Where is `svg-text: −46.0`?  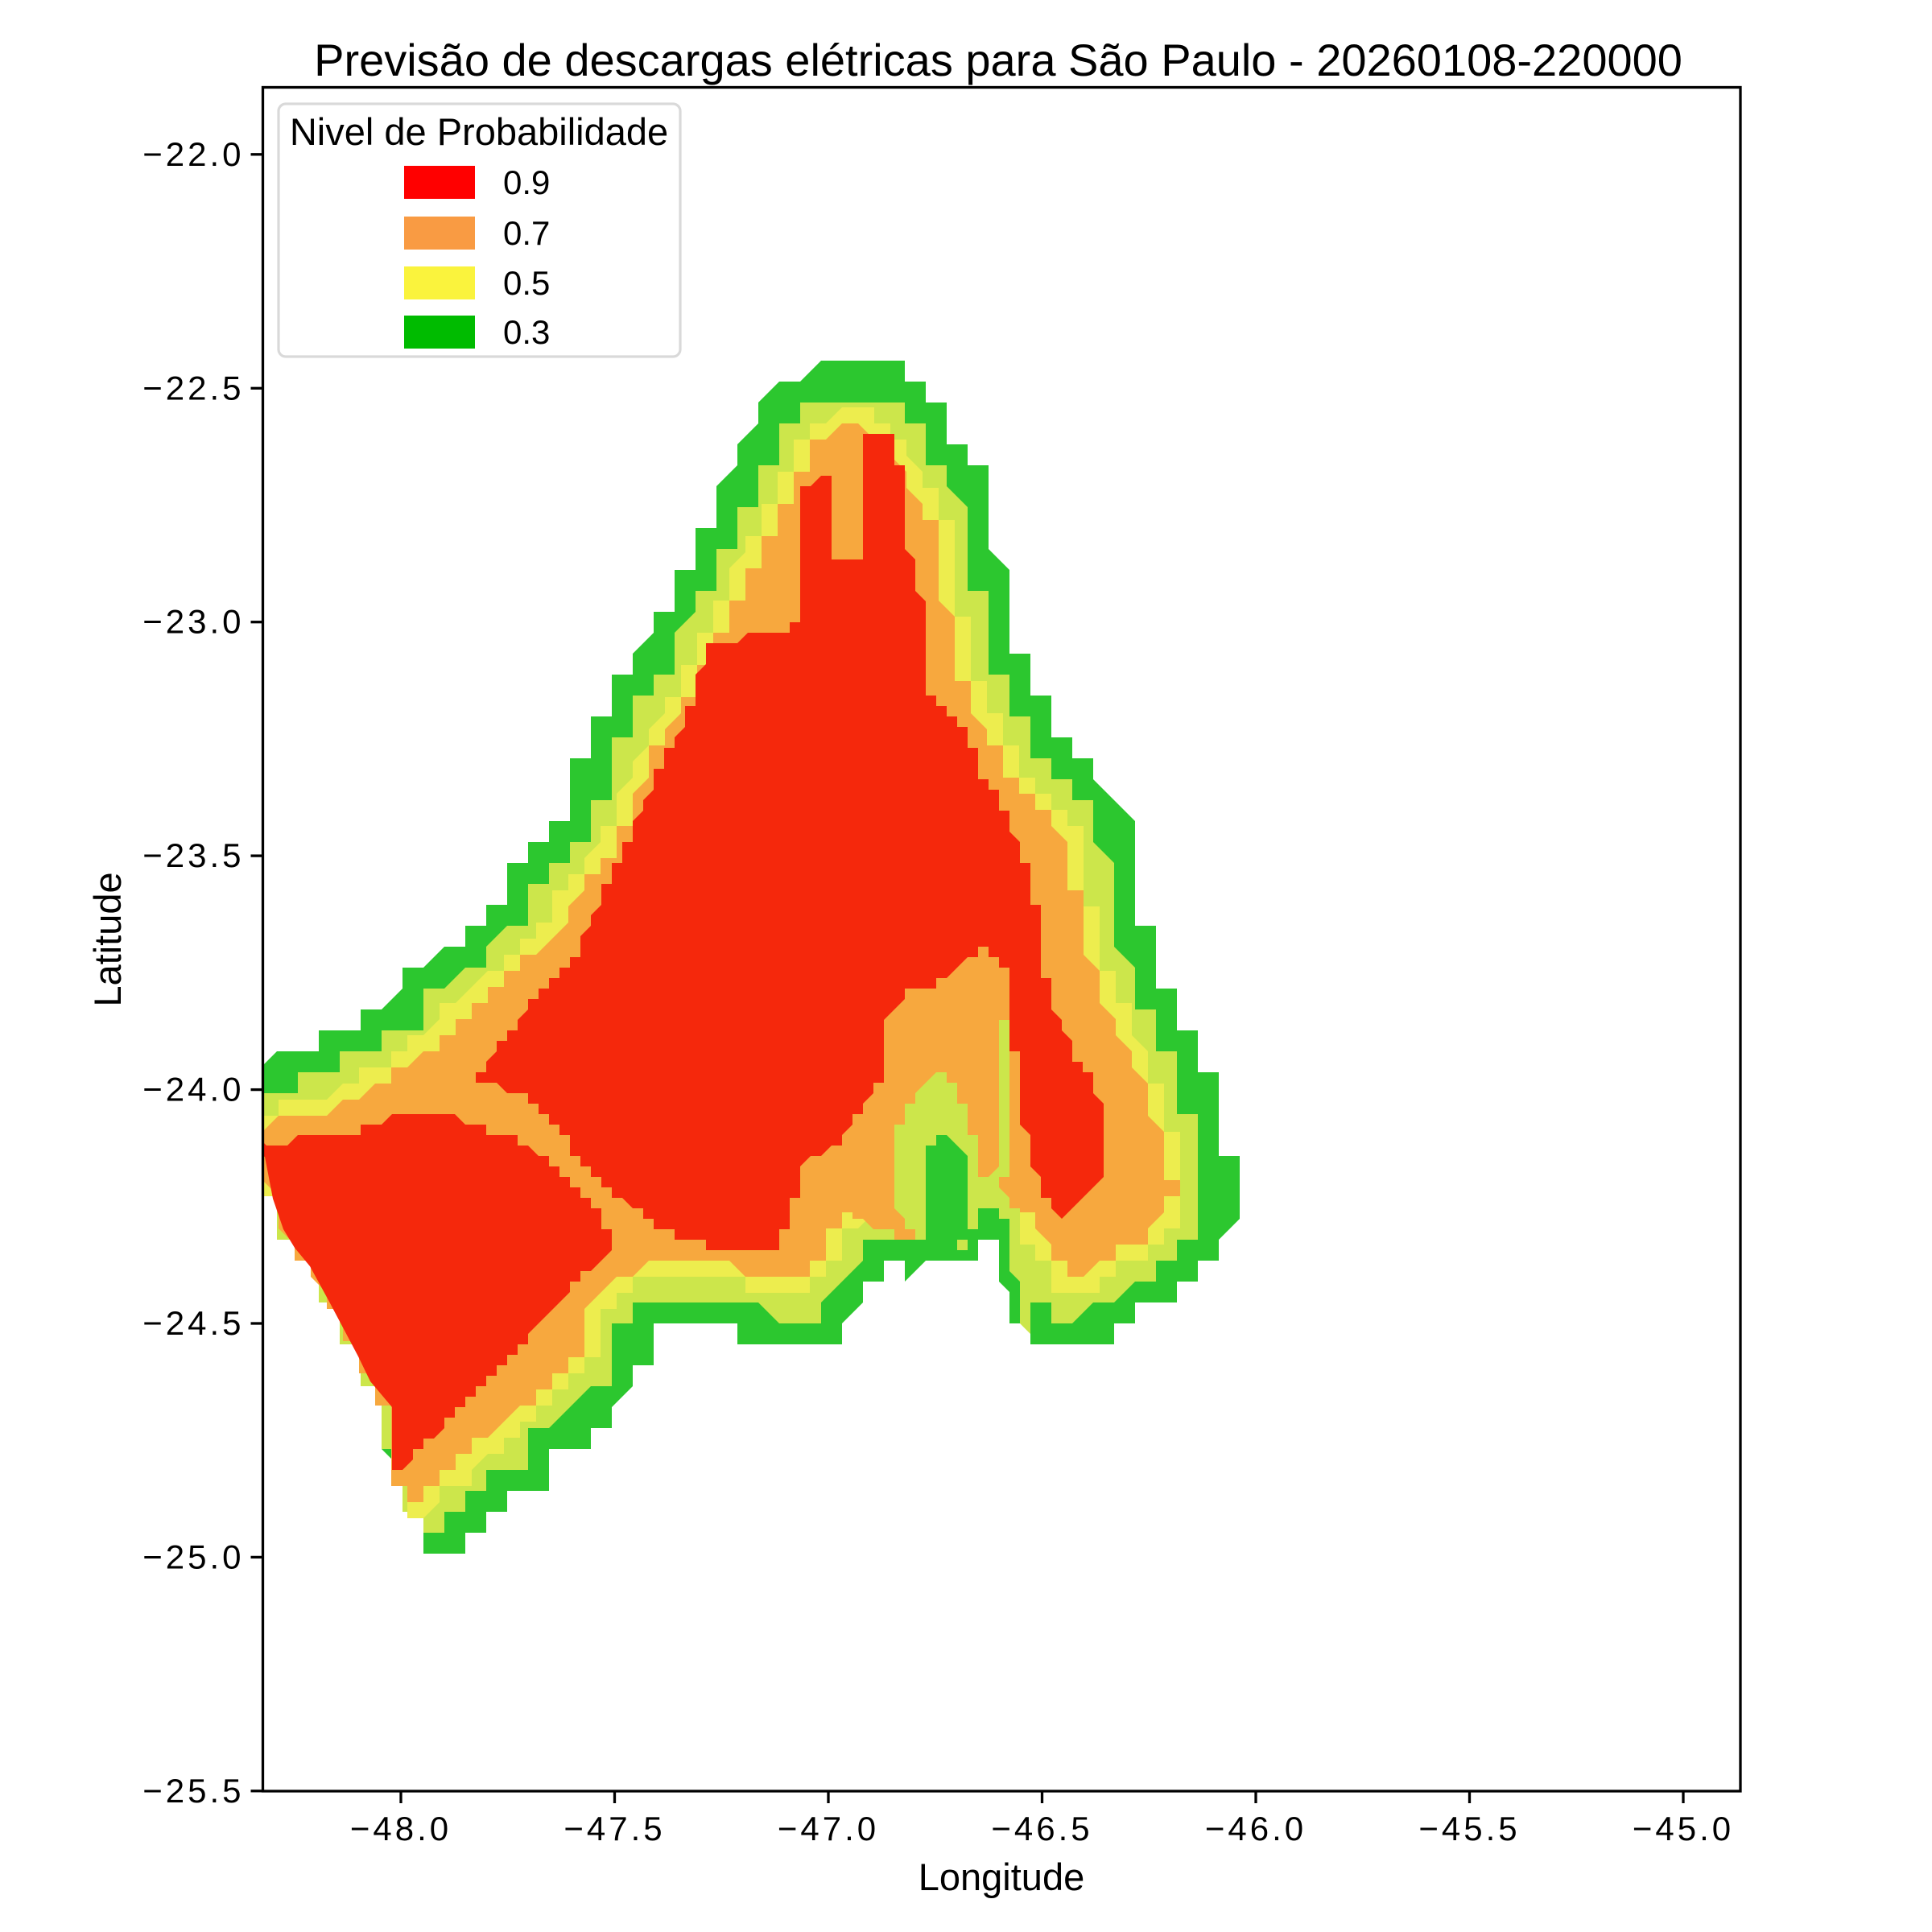
svg-text: −46.0 is located at coordinates (1256, 1828).